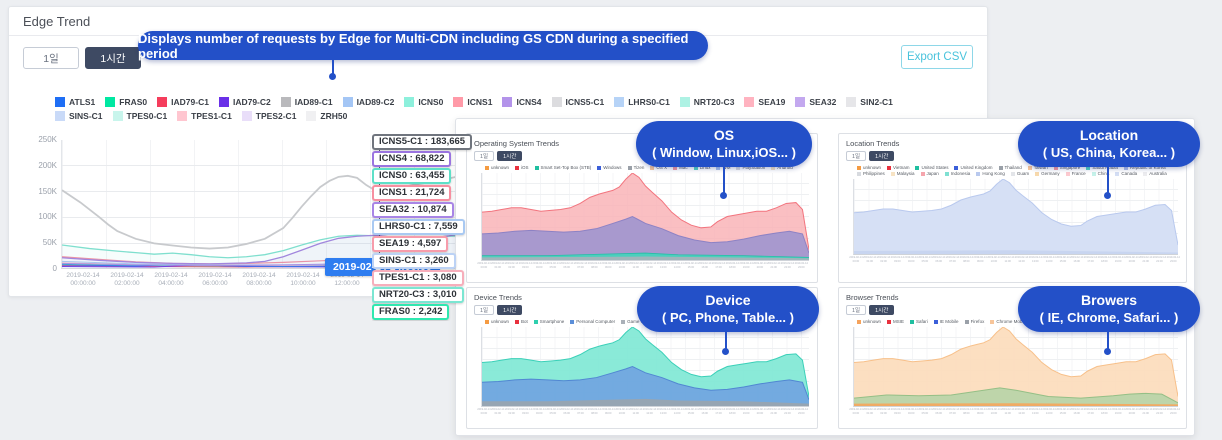 The height and width of the screenshot is (440, 1222). I want to click on legend-item: ZRH50, so click(326, 116).